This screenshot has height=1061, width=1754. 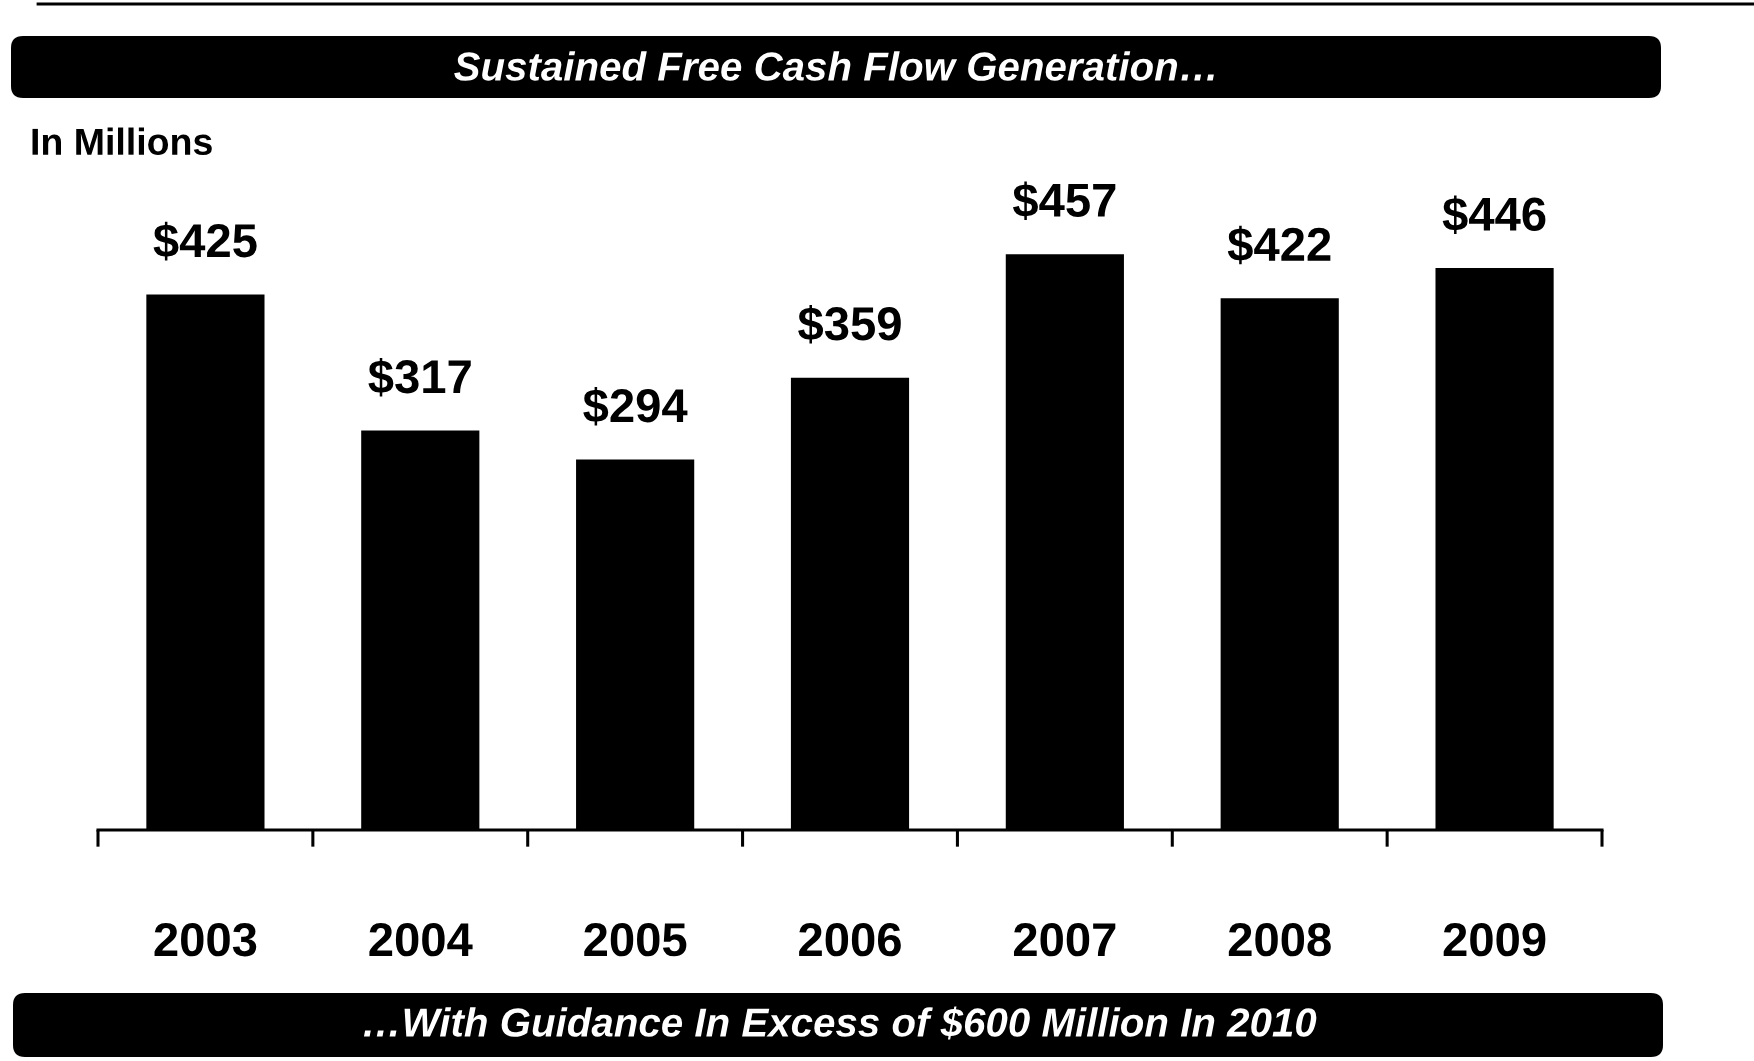 What do you see at coordinates (635, 406) in the screenshot?
I see `data-label: $294` at bounding box center [635, 406].